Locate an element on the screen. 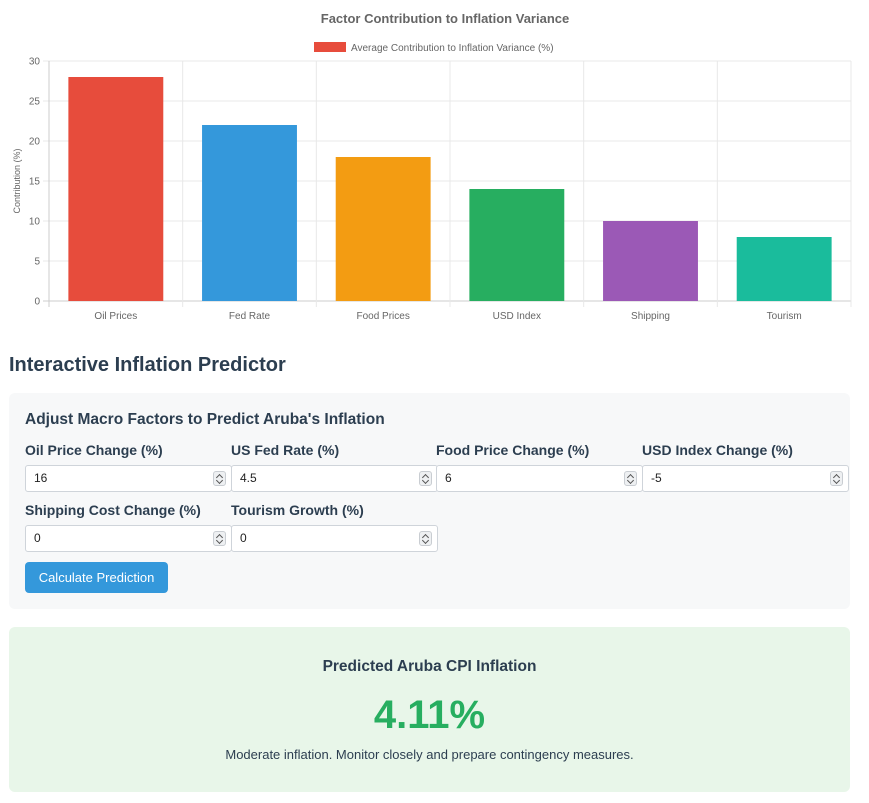 This screenshot has width=869, height=803. usd-index-label: USD Index Change (%) is located at coordinates (717, 450).